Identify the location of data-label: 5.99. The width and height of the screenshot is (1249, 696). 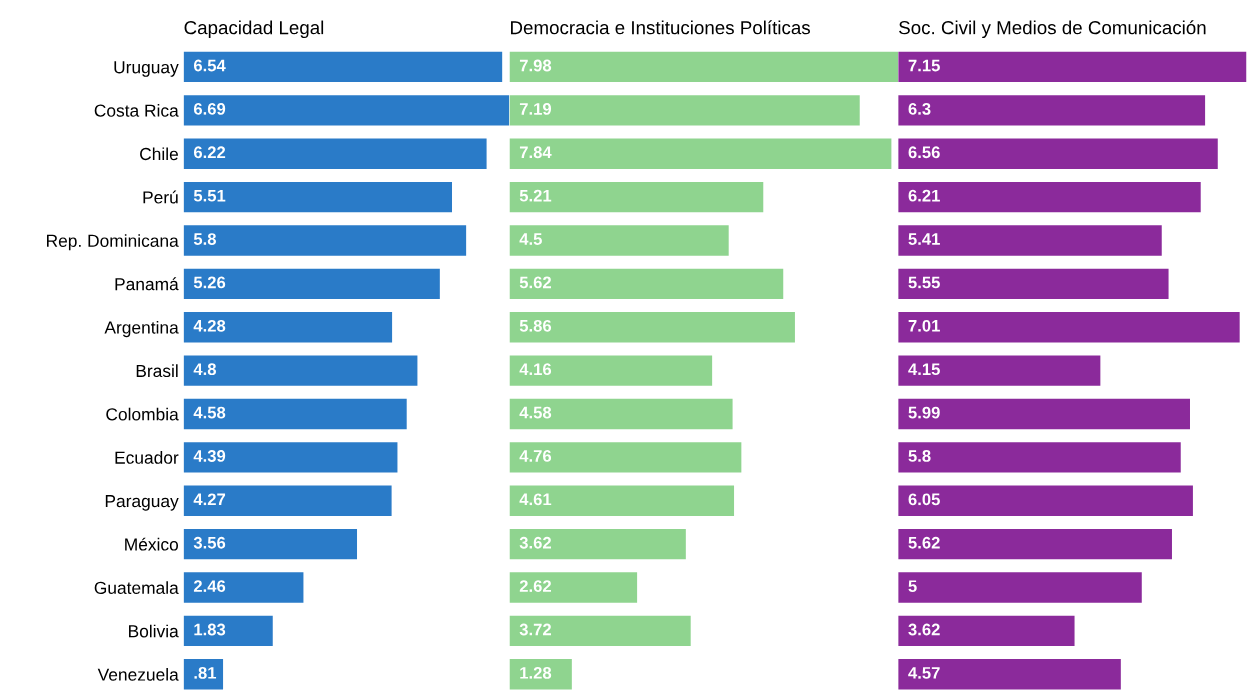
(924, 412).